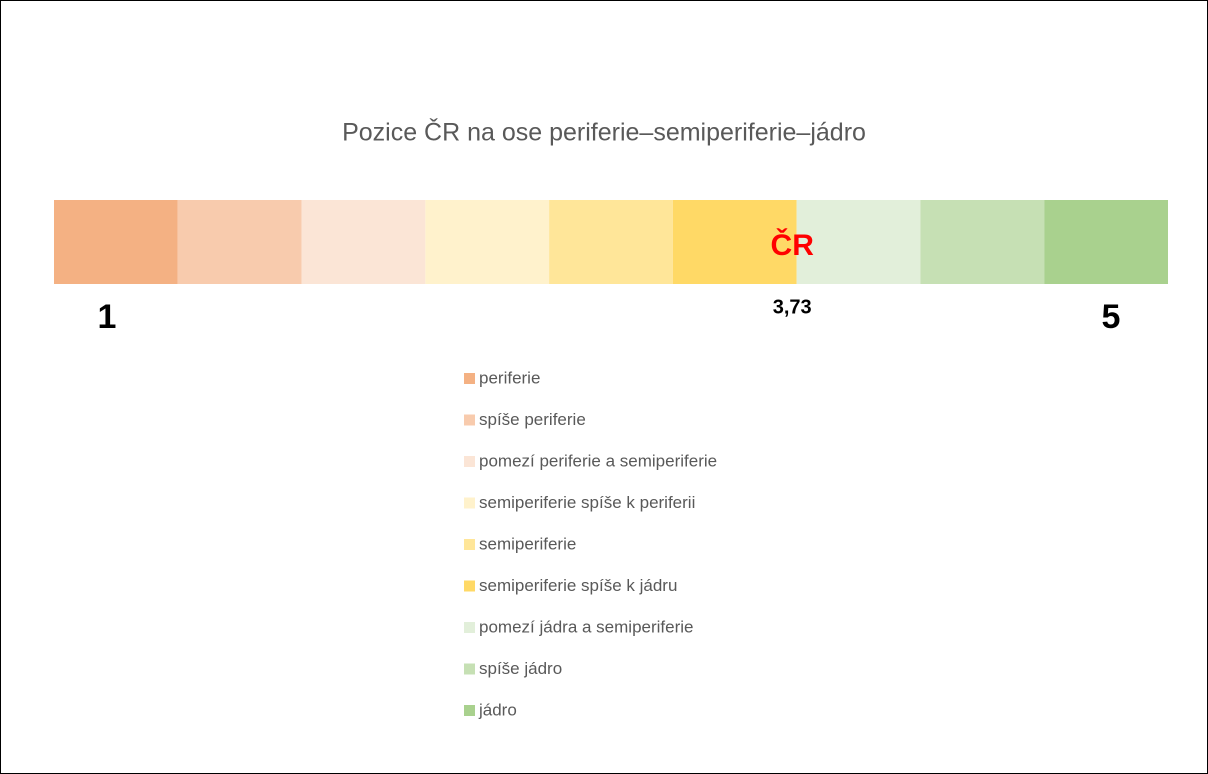 Image resolution: width=1208 pixels, height=774 pixels. Describe the element at coordinates (497, 709) in the screenshot. I see `legend-label: jádro` at that location.